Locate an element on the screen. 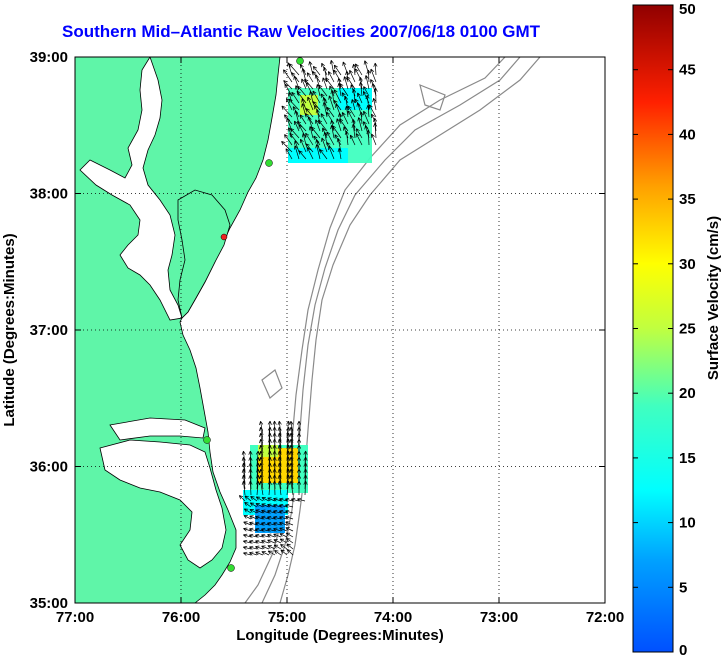 The width and height of the screenshot is (724, 659). colorbar-tick-label: 5 is located at coordinates (683, 587).